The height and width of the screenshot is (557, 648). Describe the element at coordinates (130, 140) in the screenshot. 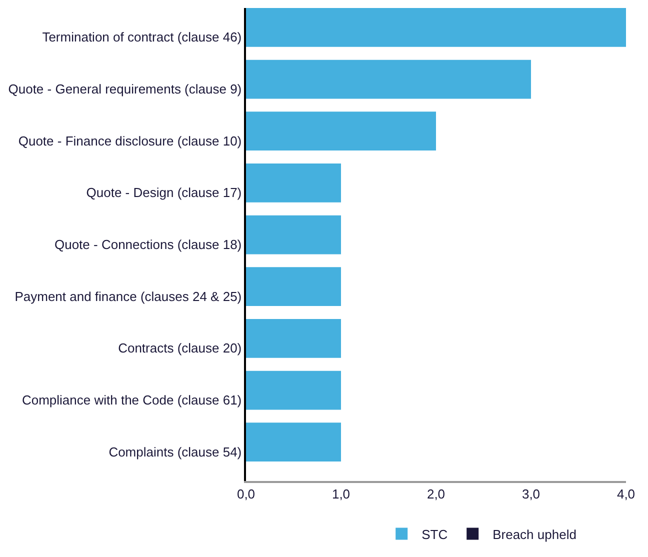

I see `y-tick-label: Quote - Finance disclosure (clause 10)` at that location.